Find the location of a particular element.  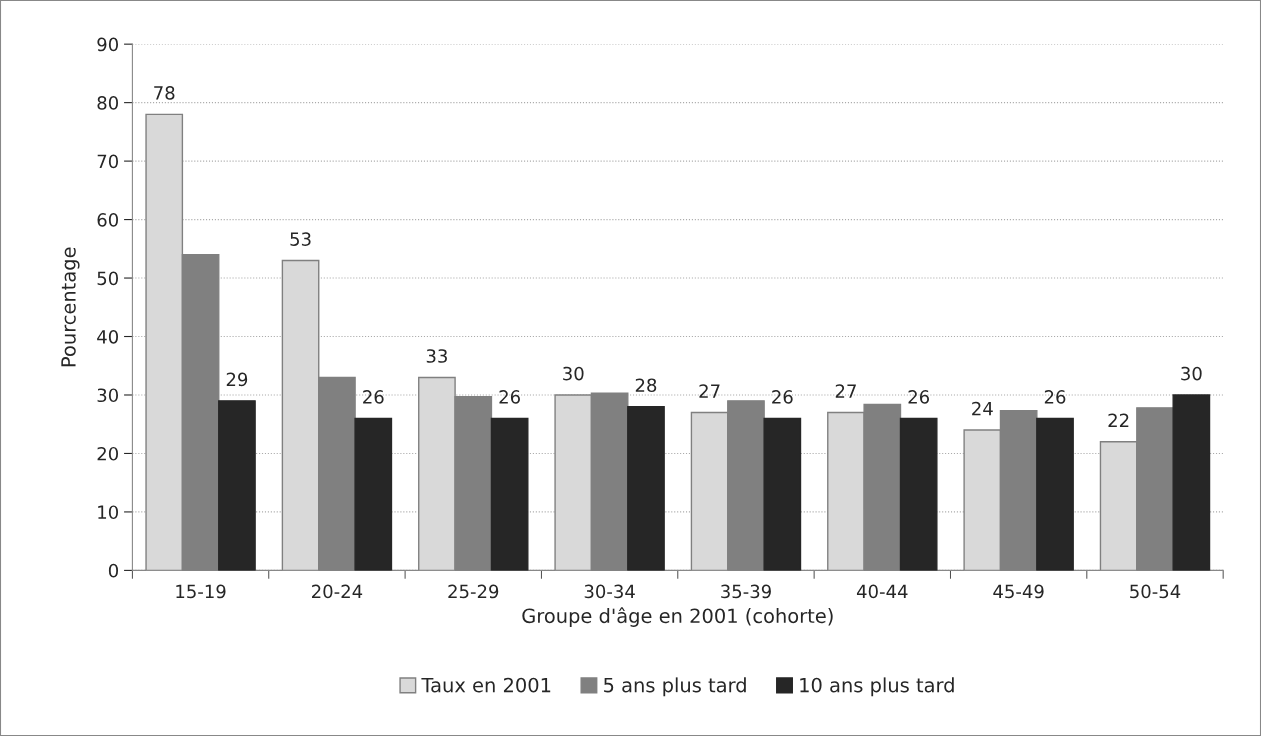

x-tick-label: 40-44 is located at coordinates (882, 591).